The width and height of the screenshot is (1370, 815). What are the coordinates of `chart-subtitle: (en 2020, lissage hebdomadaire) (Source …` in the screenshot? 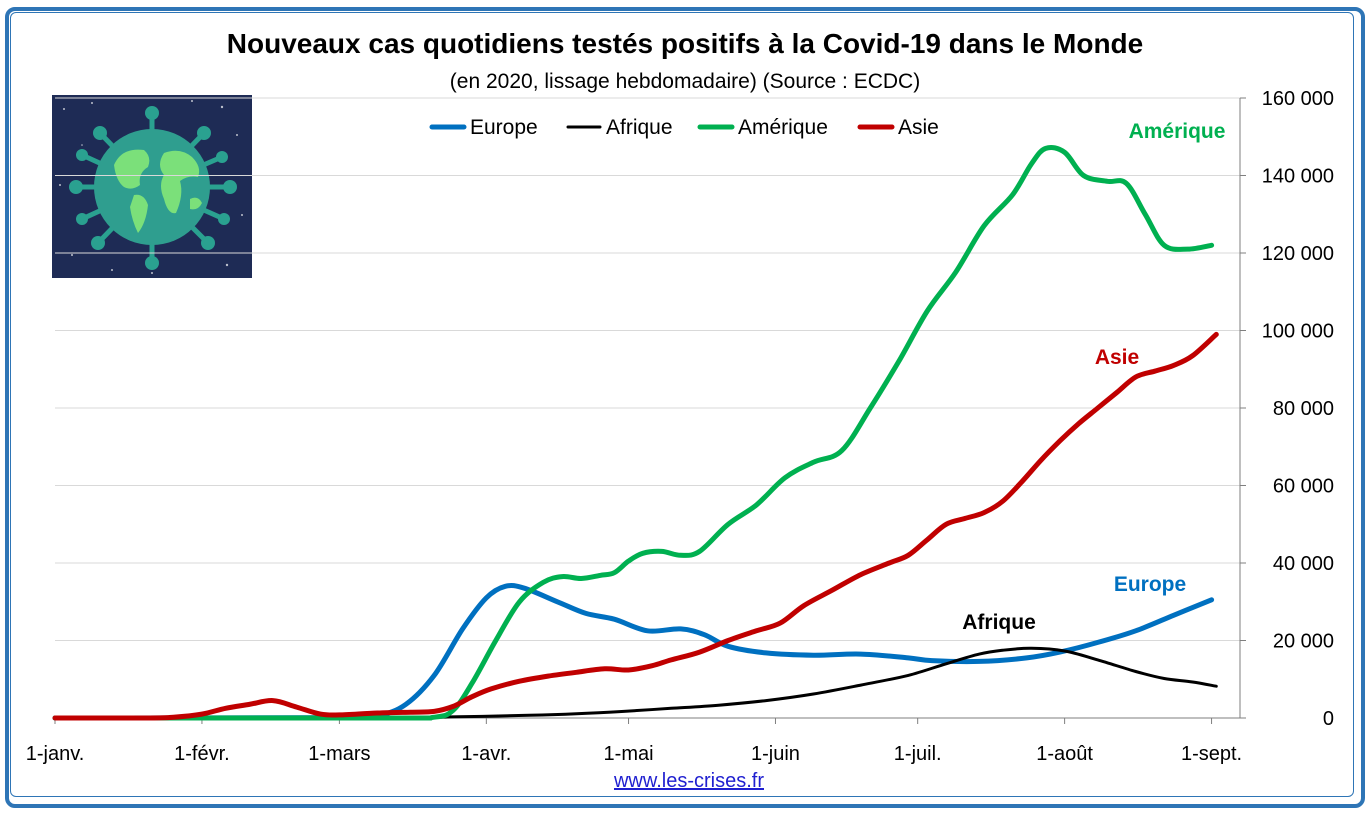 It's located at (685, 81).